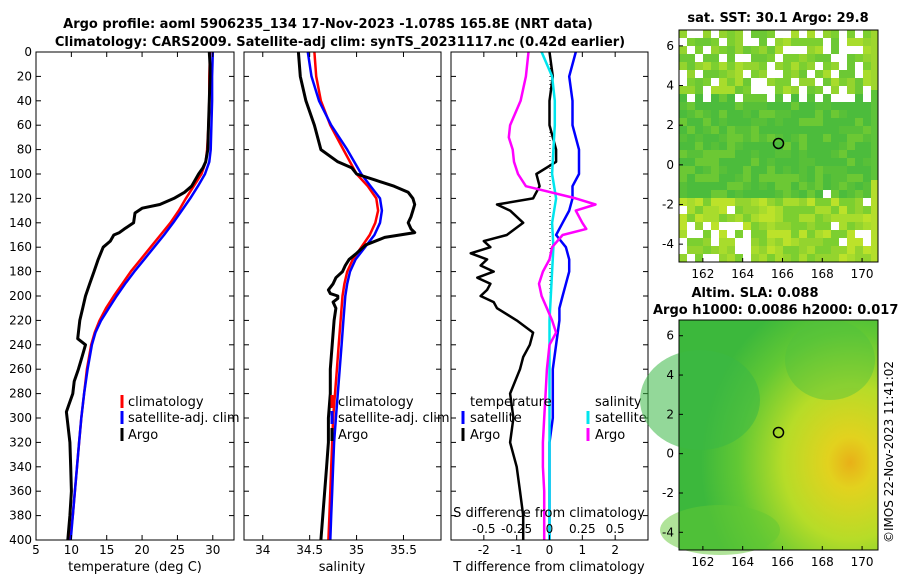 The image size is (900, 580). I want to click on map-lat-label: -2, so click(668, 204).